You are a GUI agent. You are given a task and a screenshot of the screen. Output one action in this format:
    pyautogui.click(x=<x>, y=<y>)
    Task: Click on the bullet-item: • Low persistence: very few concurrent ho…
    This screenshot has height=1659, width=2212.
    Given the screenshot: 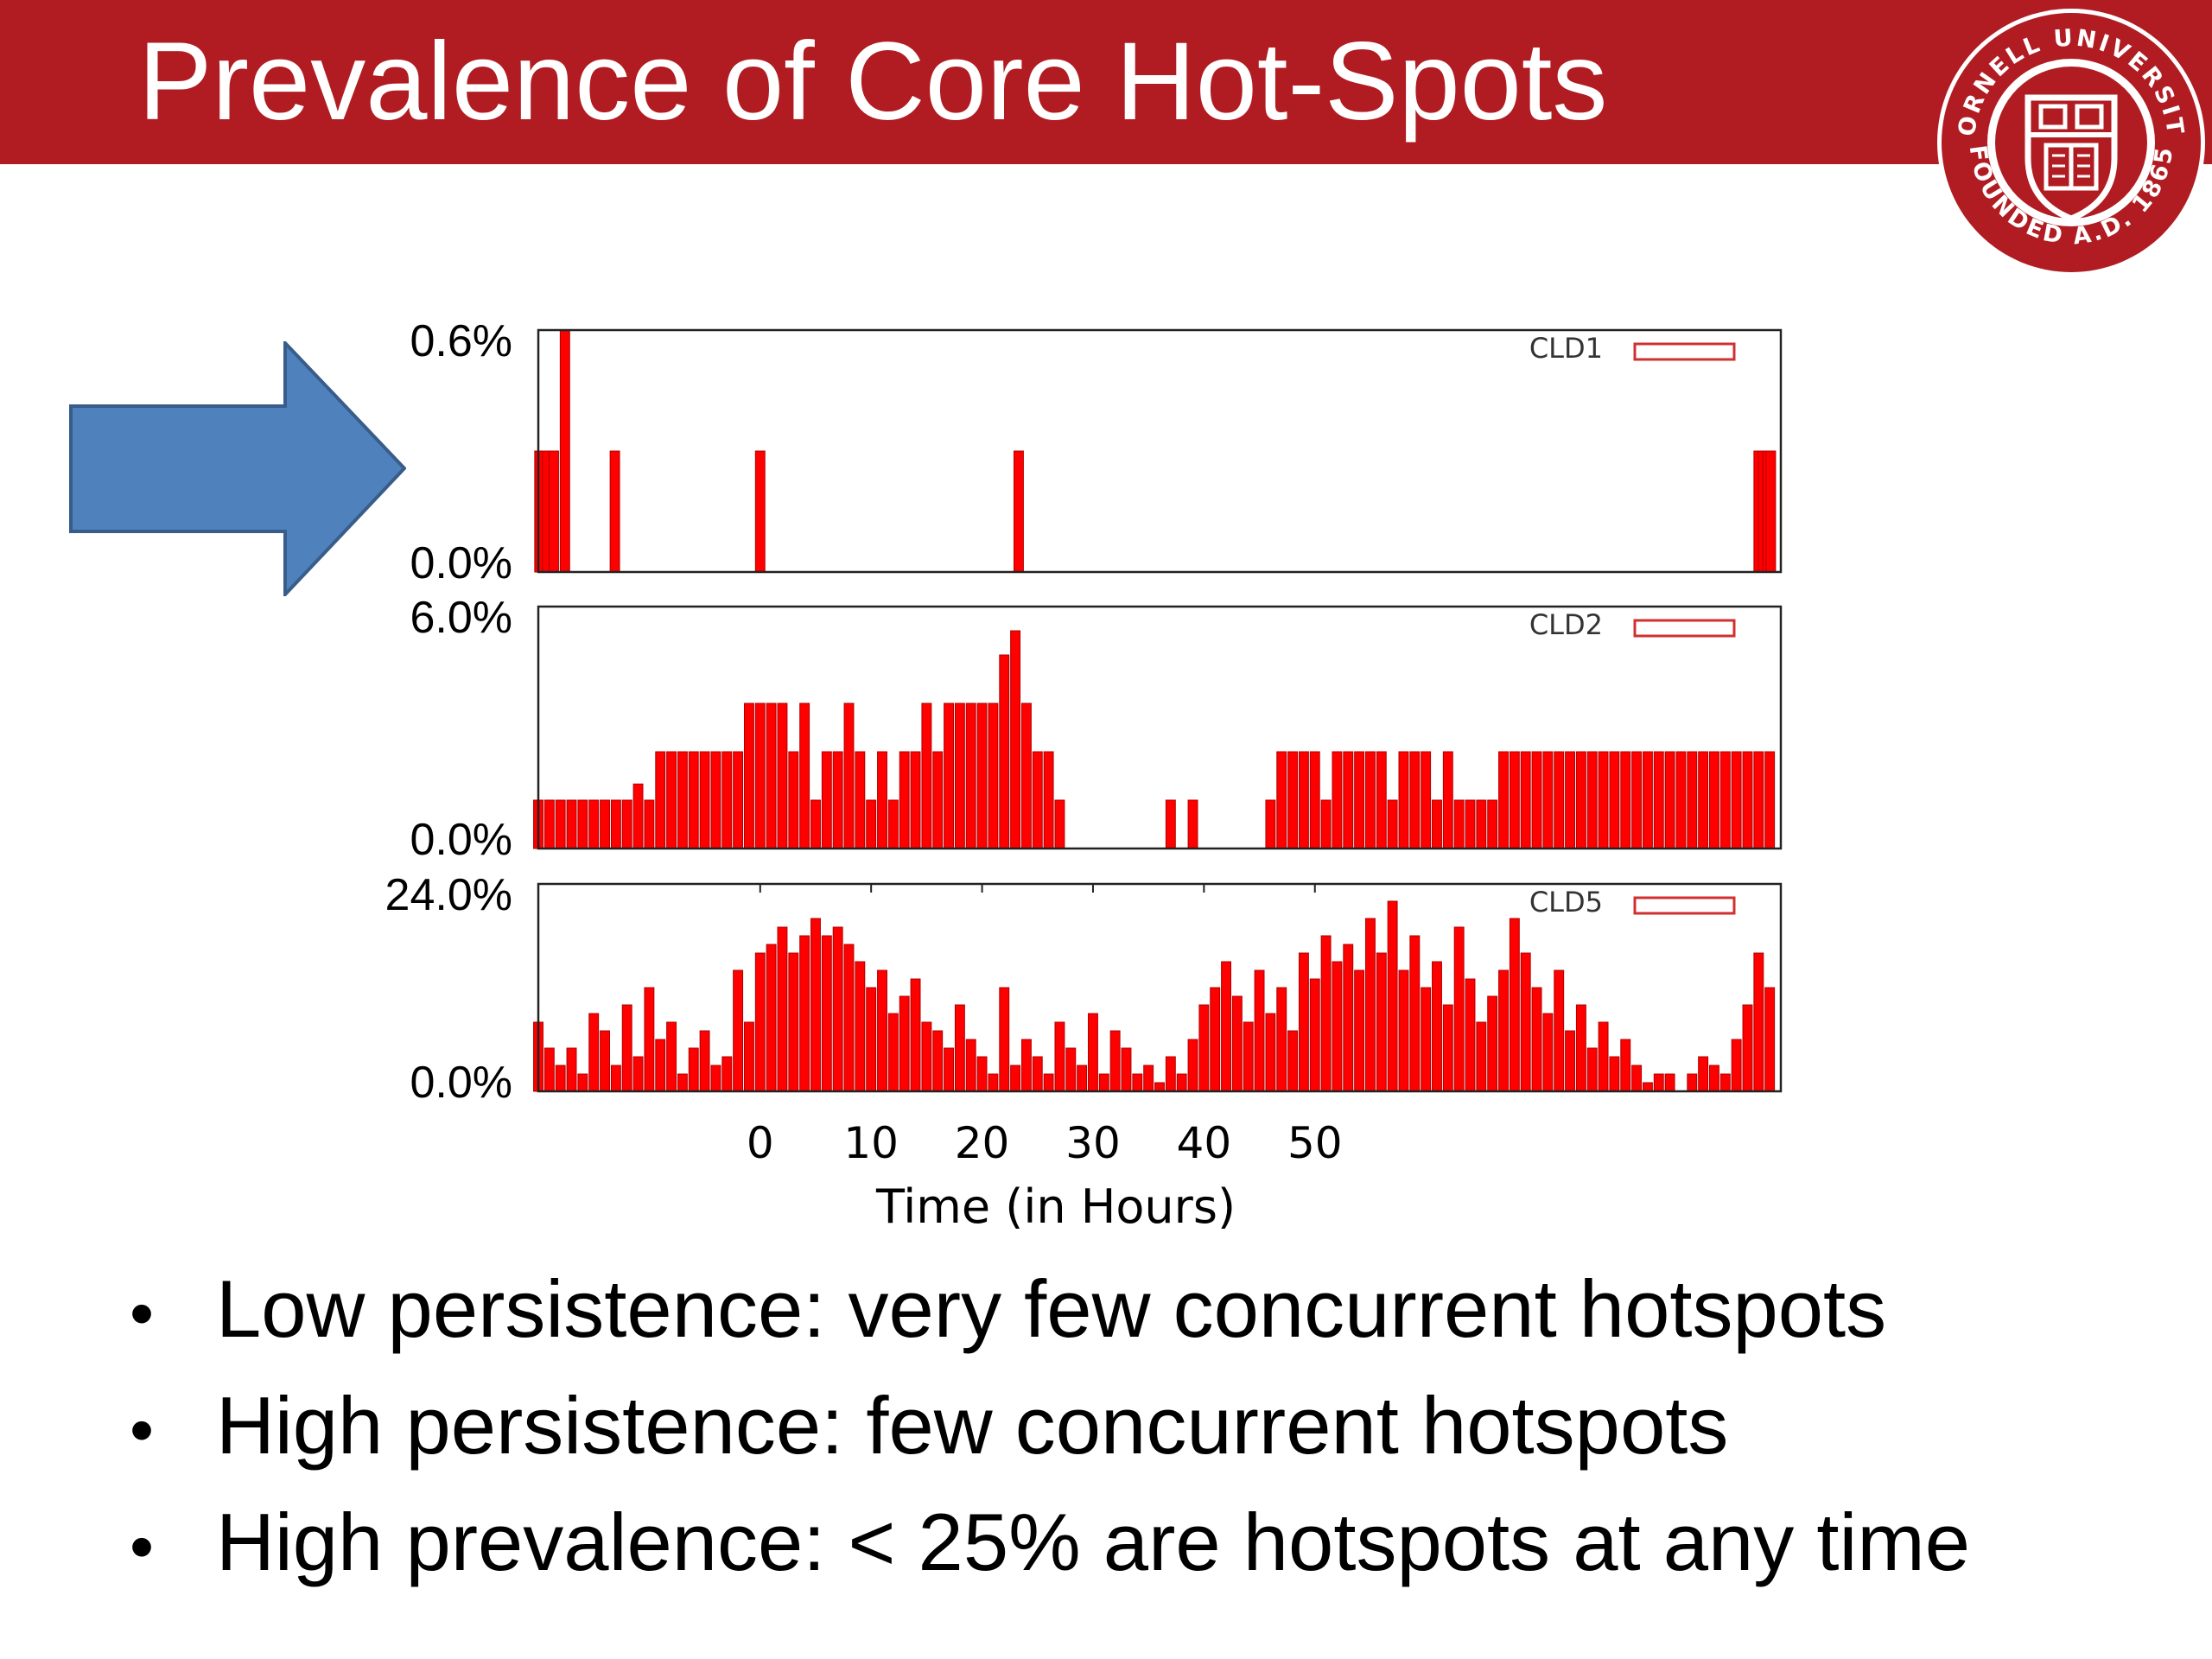 What is the action you would take?
    pyautogui.click(x=1050, y=1311)
    